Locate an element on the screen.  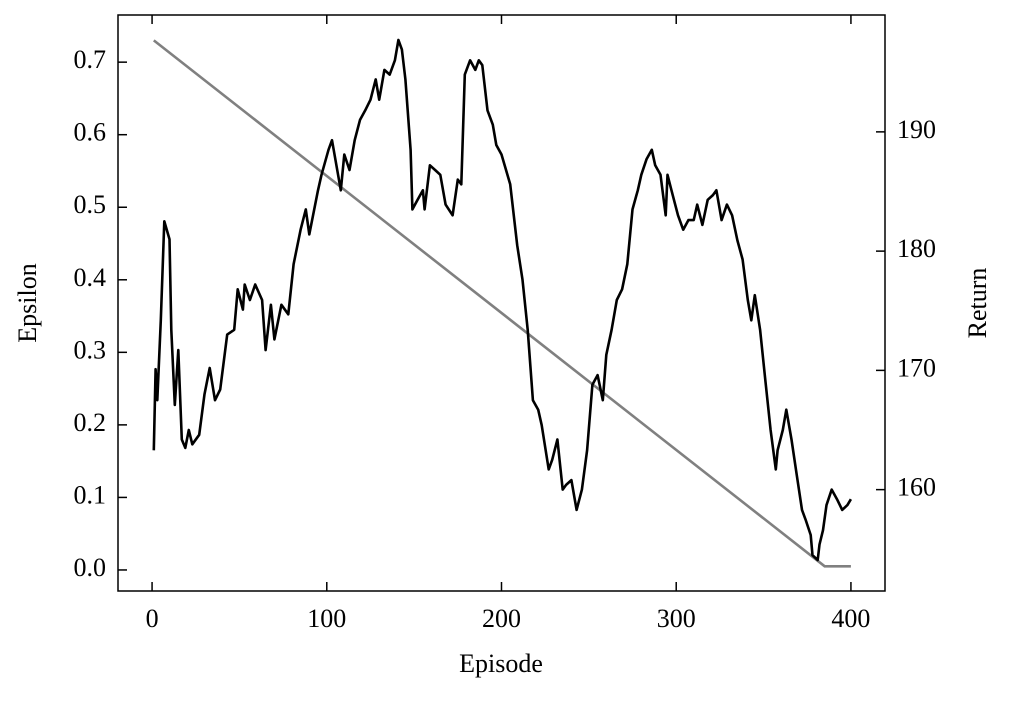
x-tick-label: 200 is located at coordinates (501, 618).